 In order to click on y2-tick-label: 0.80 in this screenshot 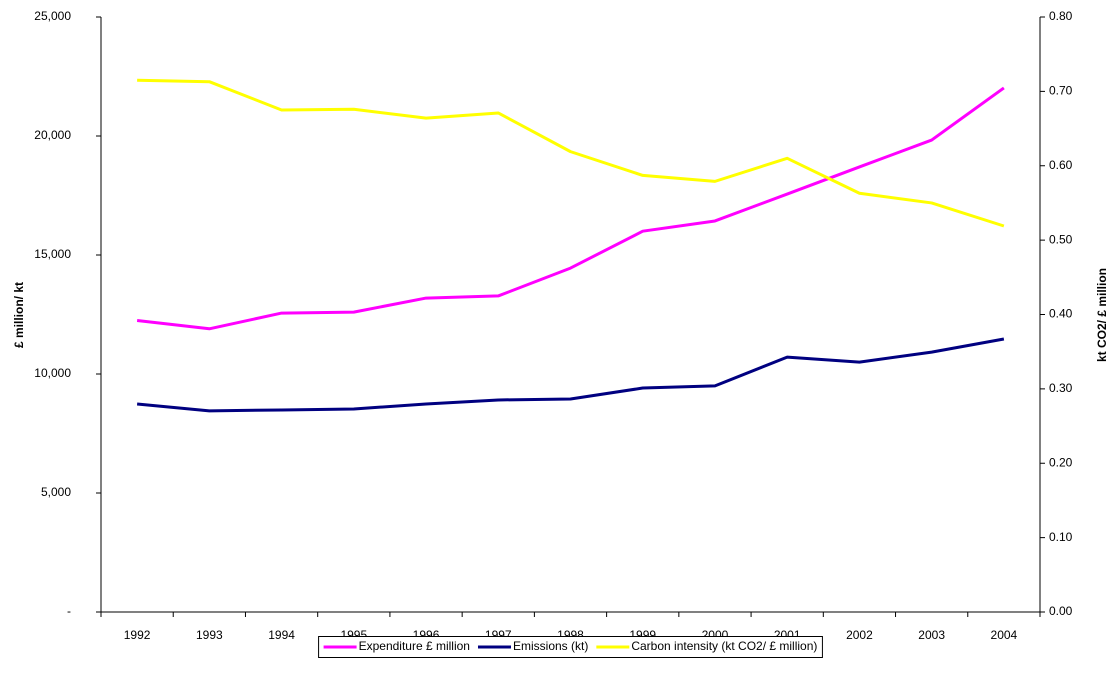, I will do `click(1061, 16)`.